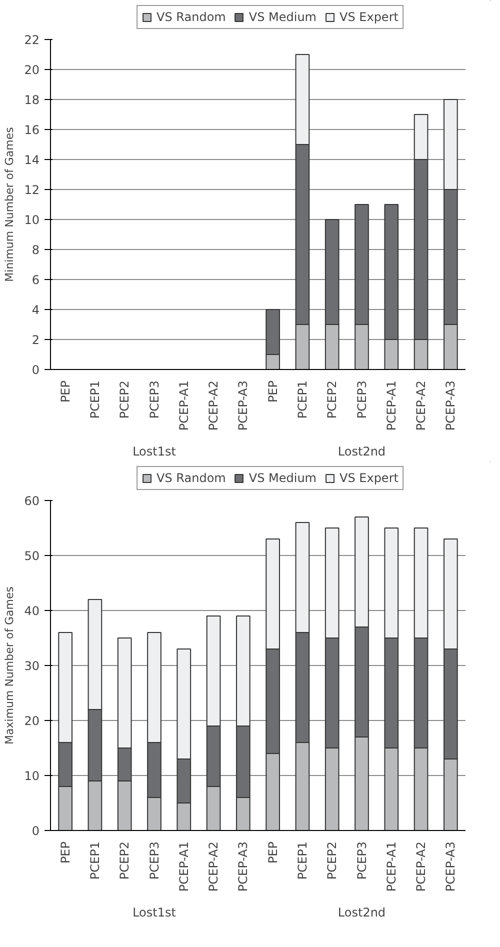 The image size is (500, 947). What do you see at coordinates (36, 280) in the screenshot?
I see `y-tick-label: 6` at bounding box center [36, 280].